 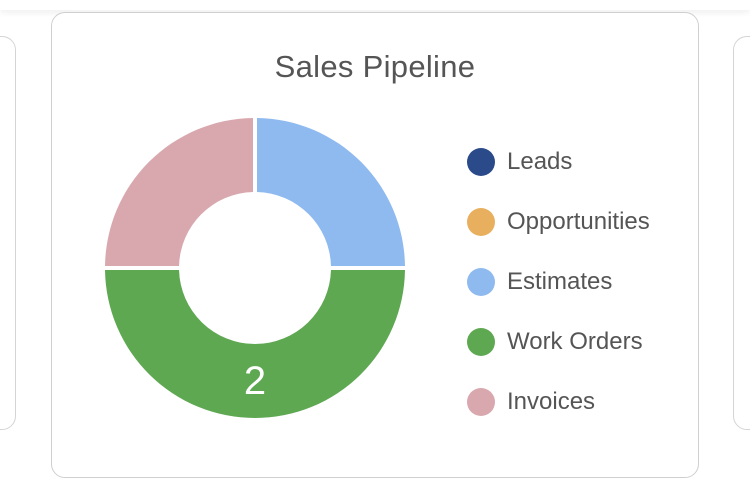 I want to click on donut-slice-estimates, so click(x=330, y=192).